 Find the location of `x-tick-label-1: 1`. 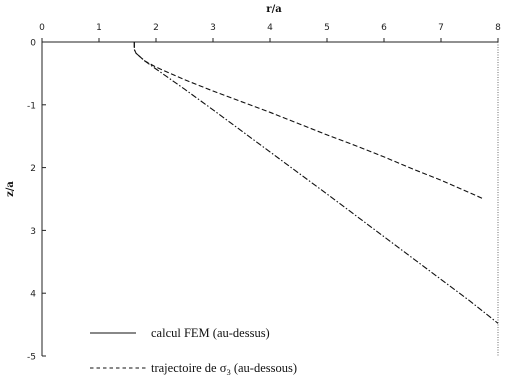

x-tick-label-1: 1 is located at coordinates (99, 28).